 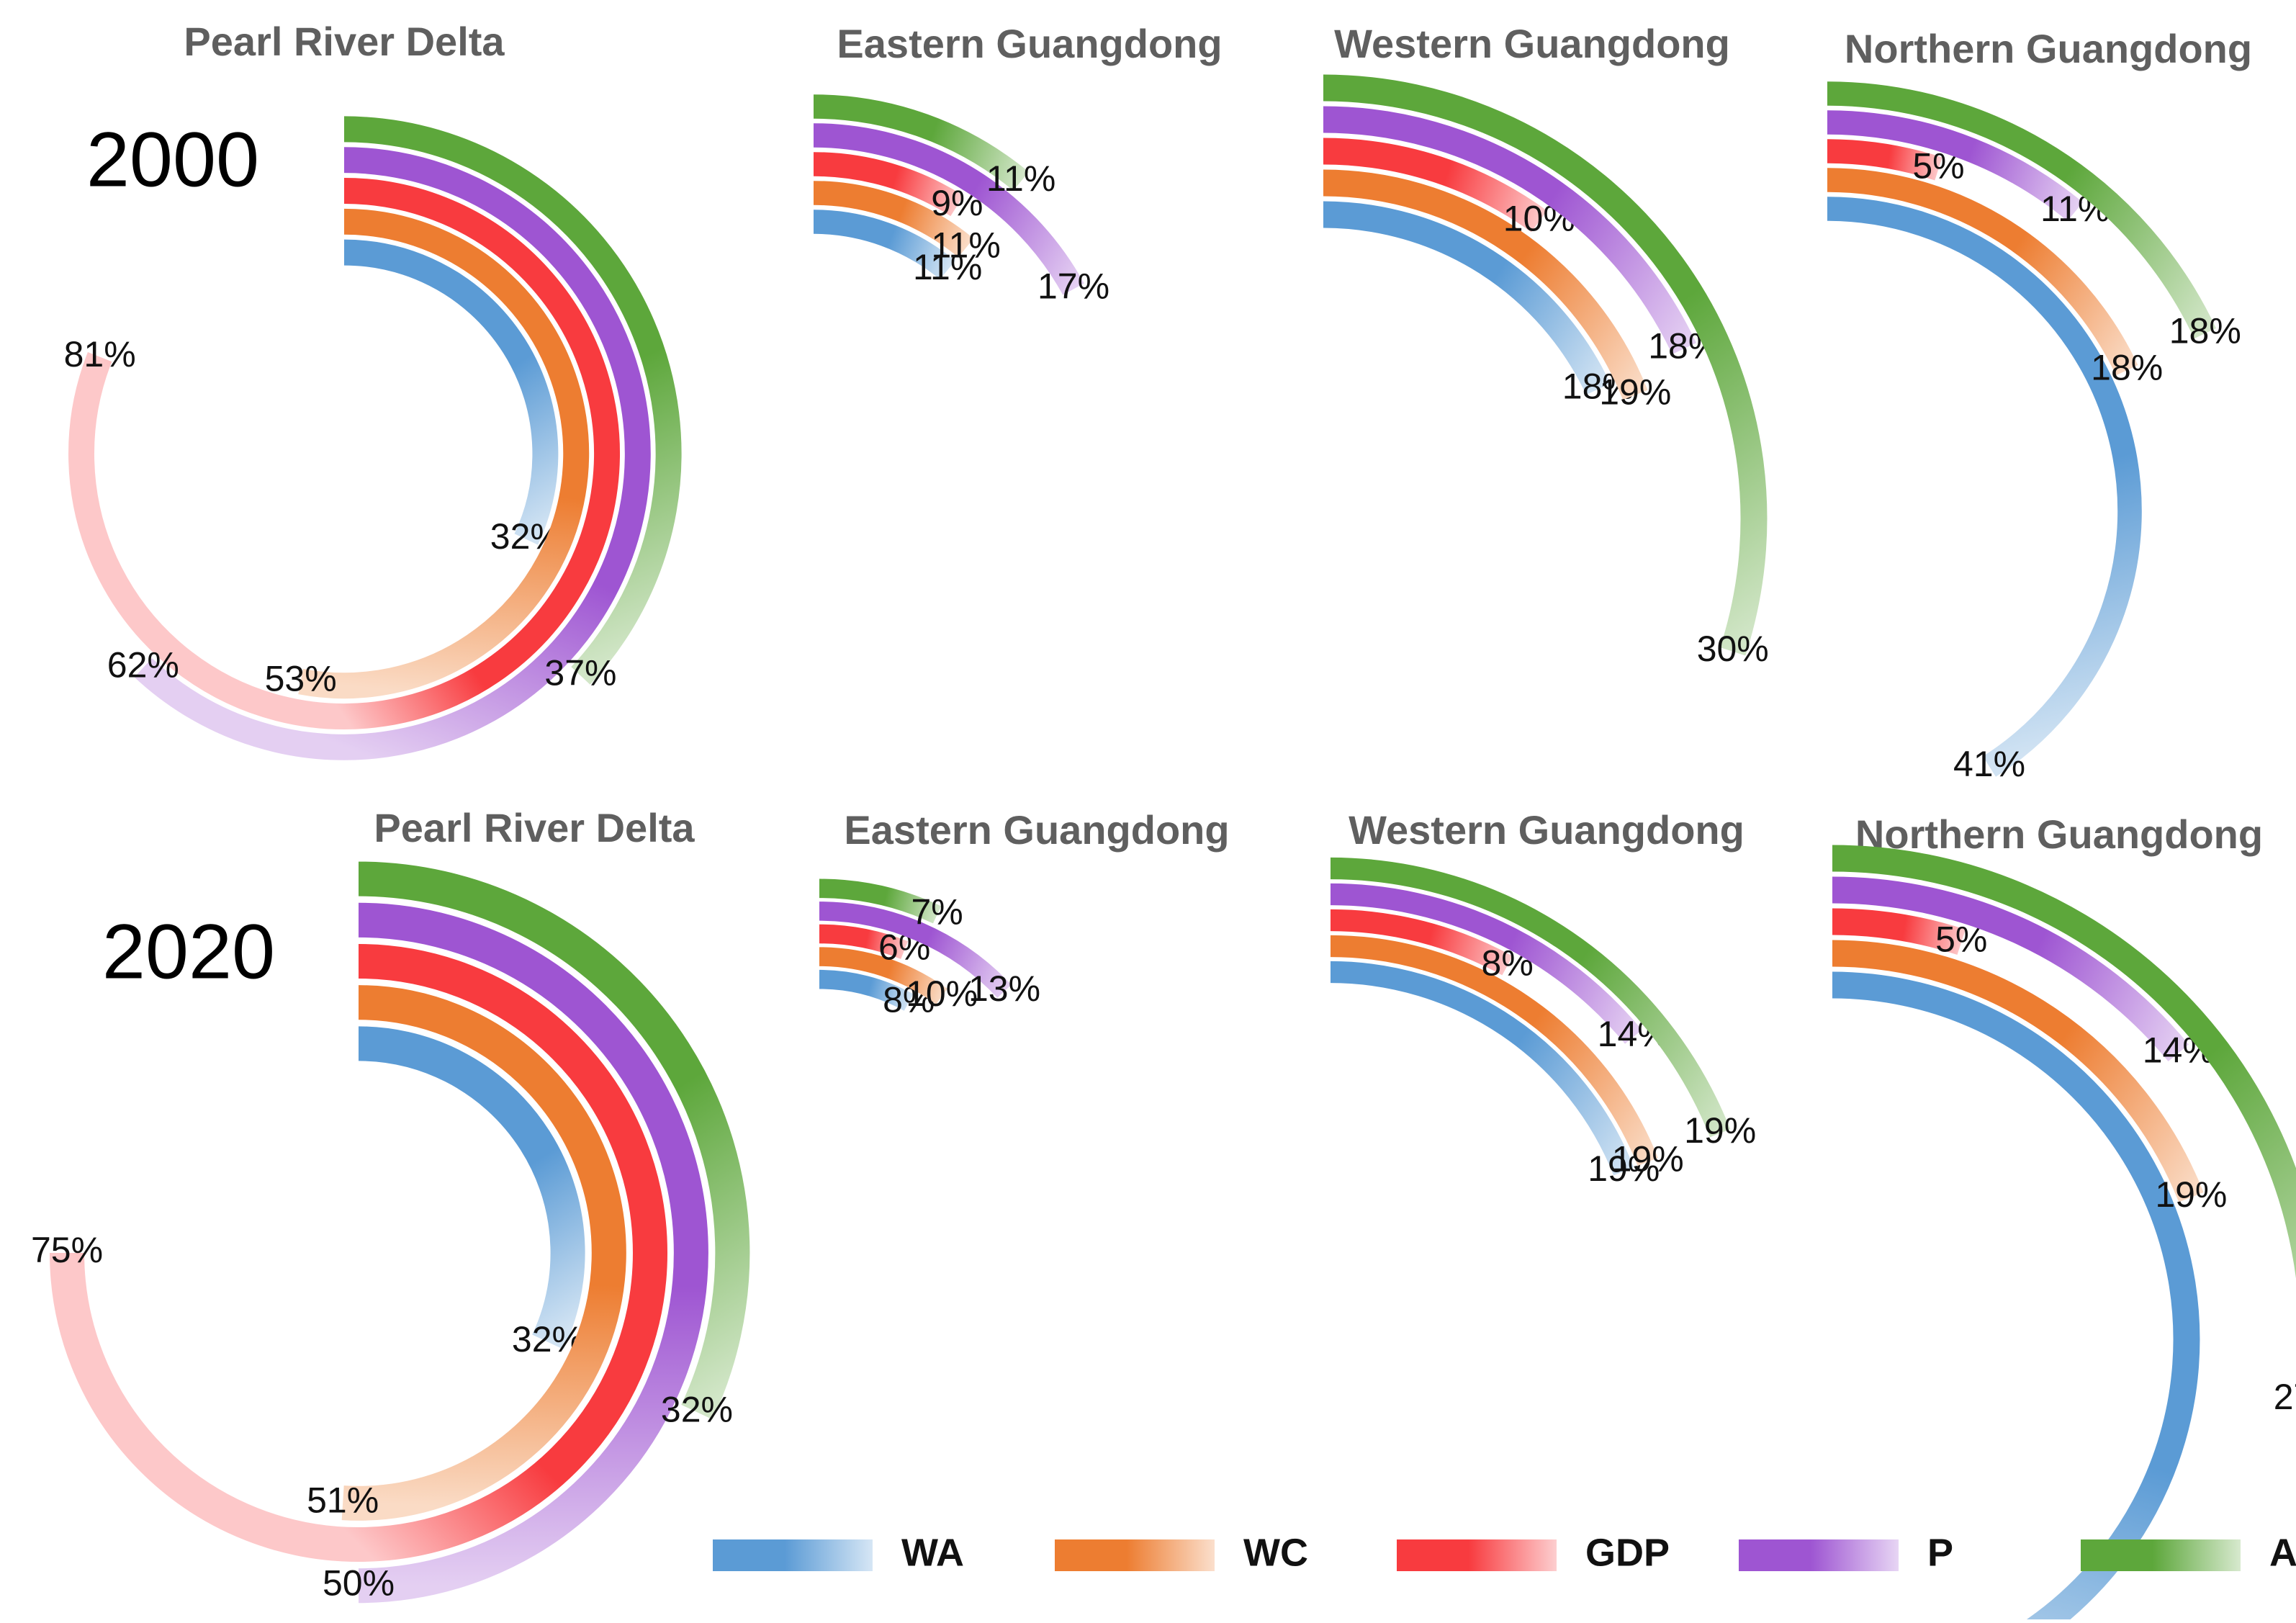 What do you see at coordinates (966, 245) in the screenshot?
I see `value-label-wc: 11%` at bounding box center [966, 245].